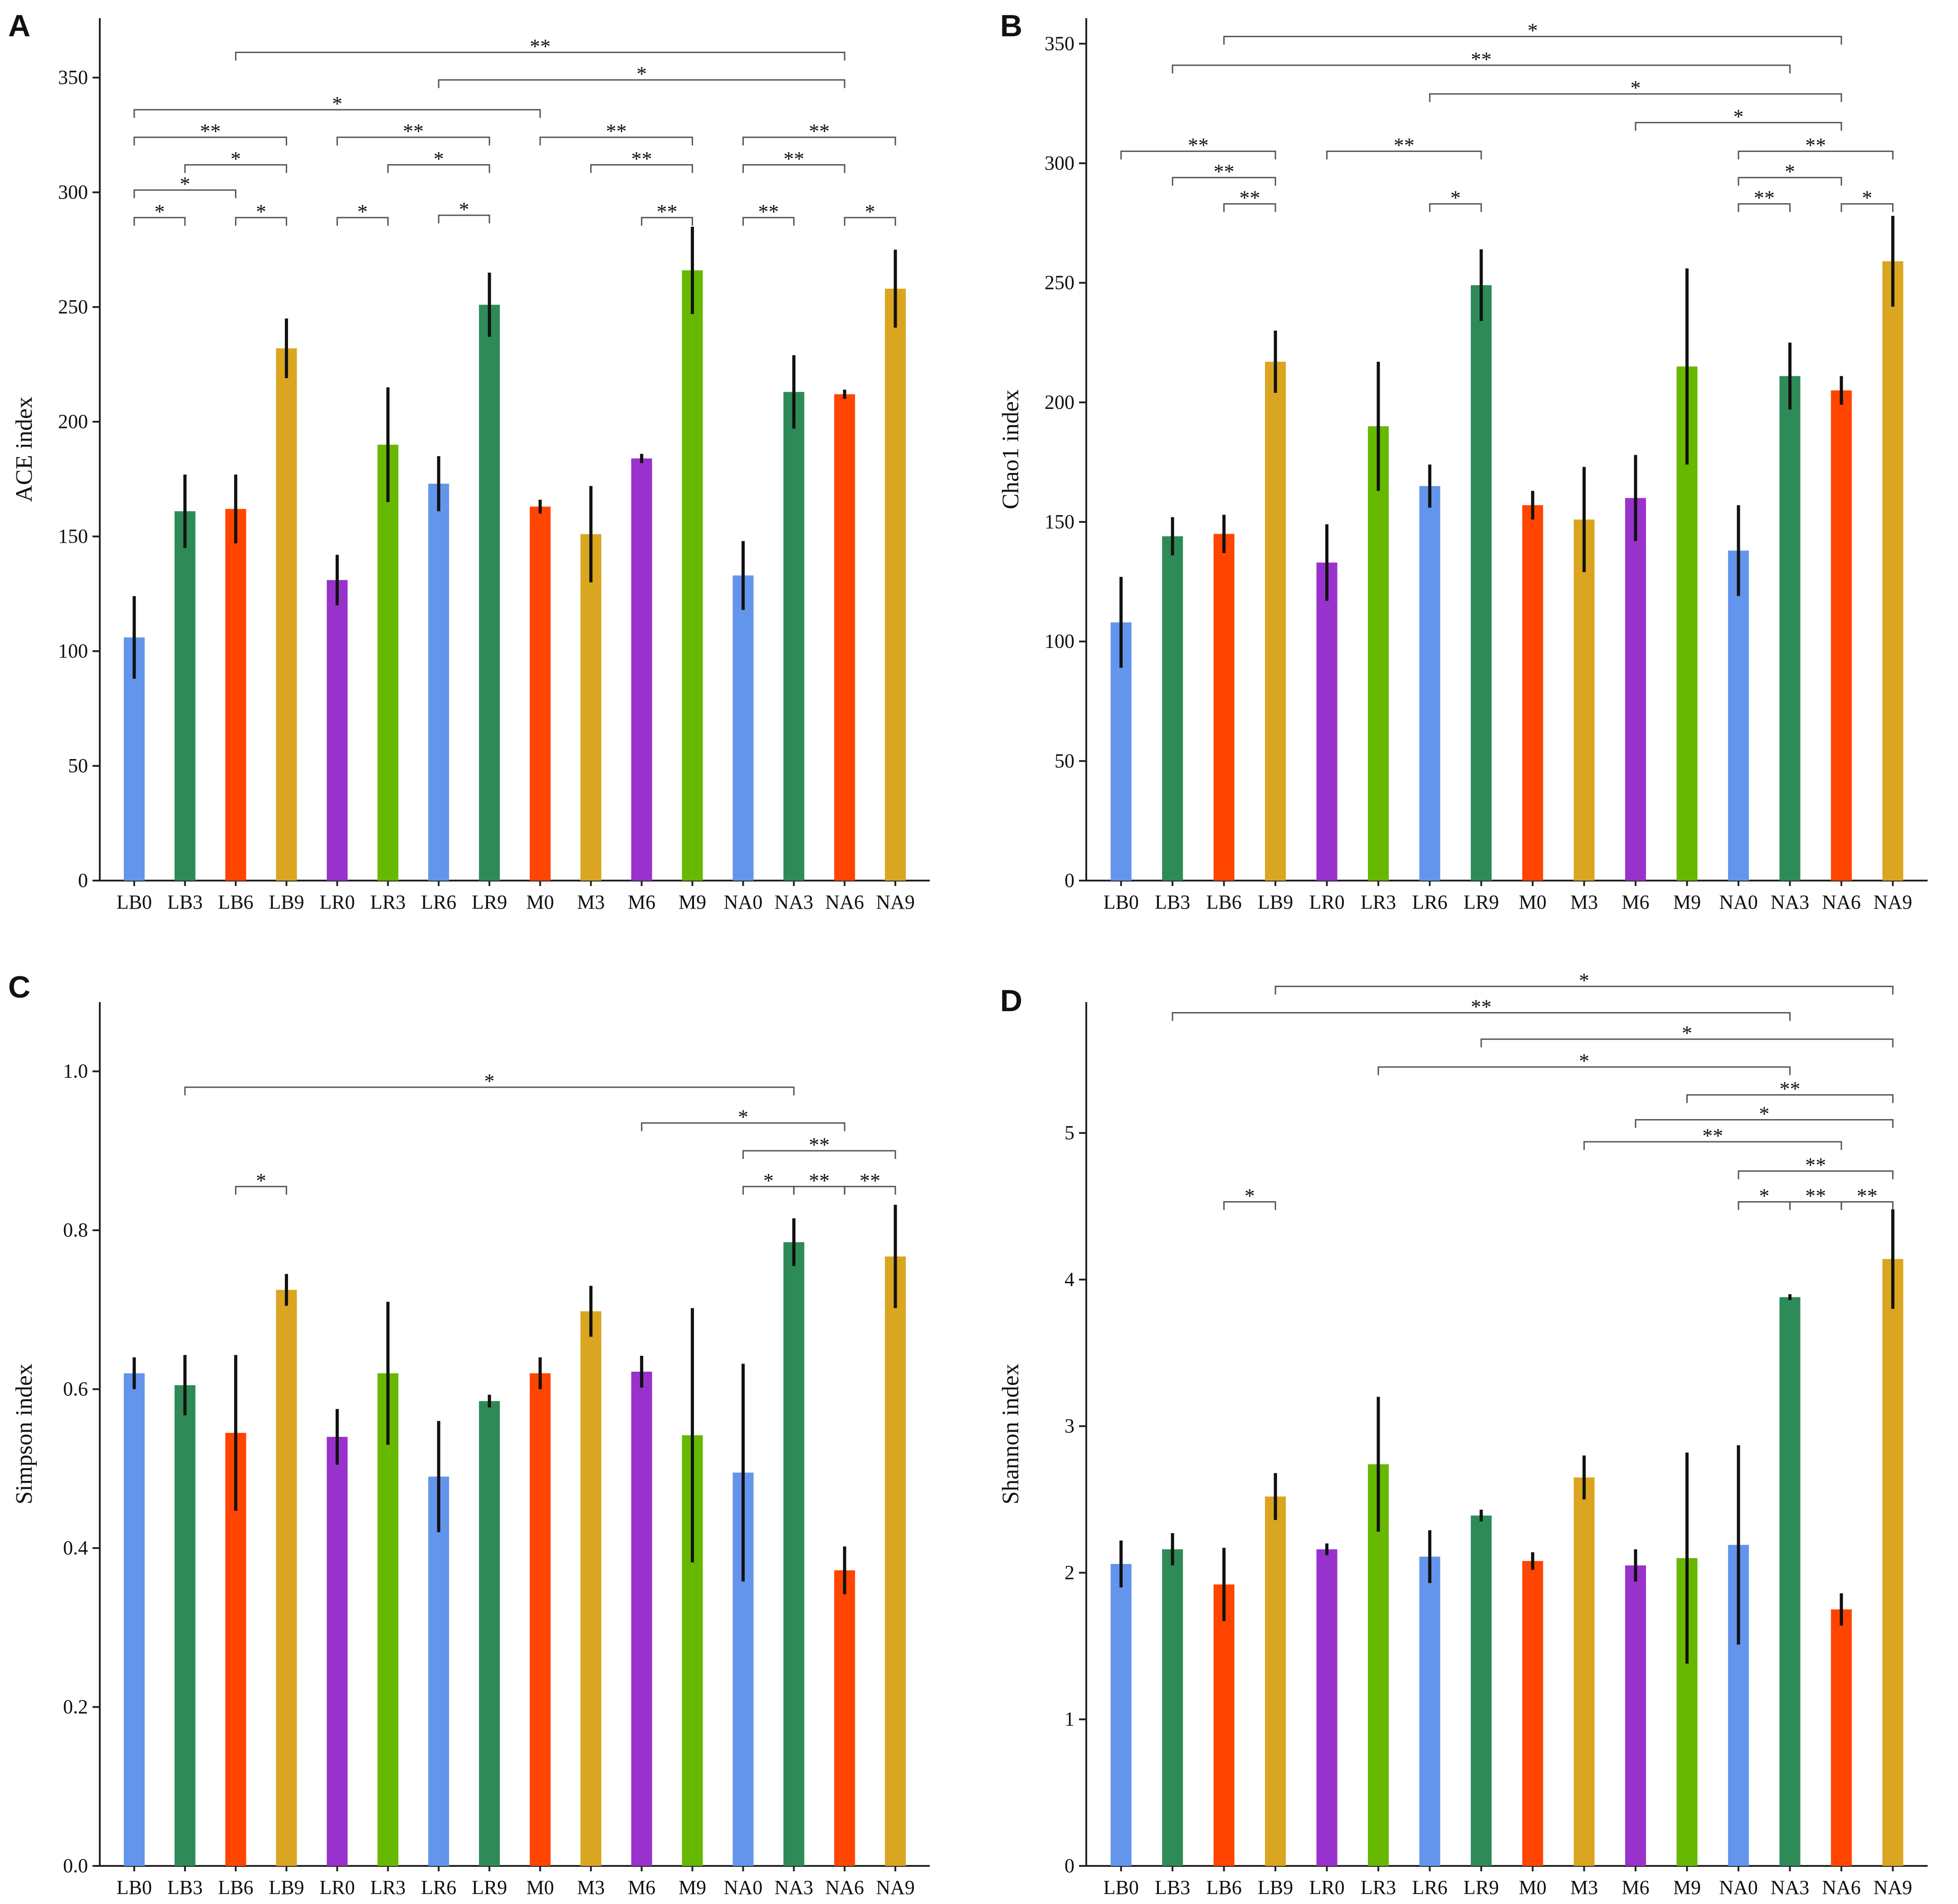  I want to click on y-tick-label: 50, so click(1064, 761).